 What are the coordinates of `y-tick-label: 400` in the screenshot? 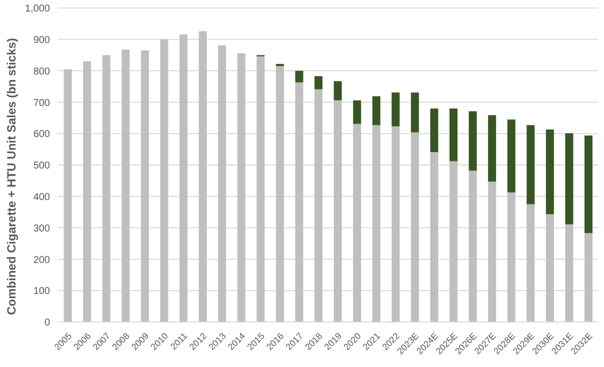 It's located at (41, 197).